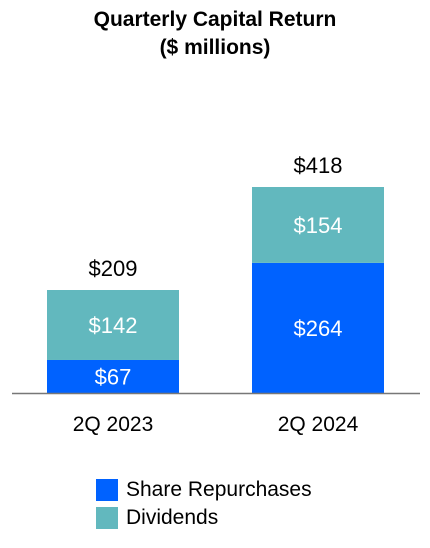 The height and width of the screenshot is (548, 430). Describe the element at coordinates (318, 424) in the screenshot. I see `x-tick-label-2q-2024: 2Q 2024` at that location.